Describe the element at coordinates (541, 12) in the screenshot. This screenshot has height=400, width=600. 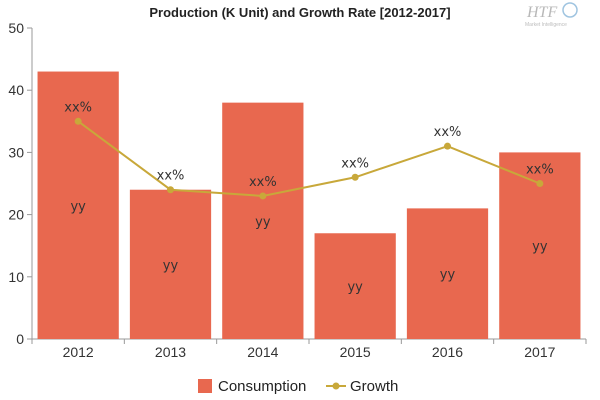
I see `logo-text: HTF` at that location.